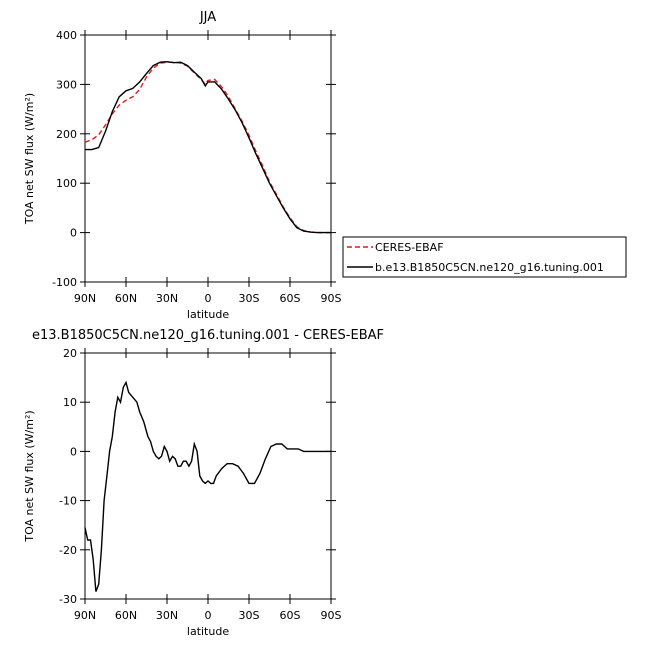 The height and width of the screenshot is (647, 647). What do you see at coordinates (64, 282) in the screenshot?
I see `y-tick-label: -100` at bounding box center [64, 282].